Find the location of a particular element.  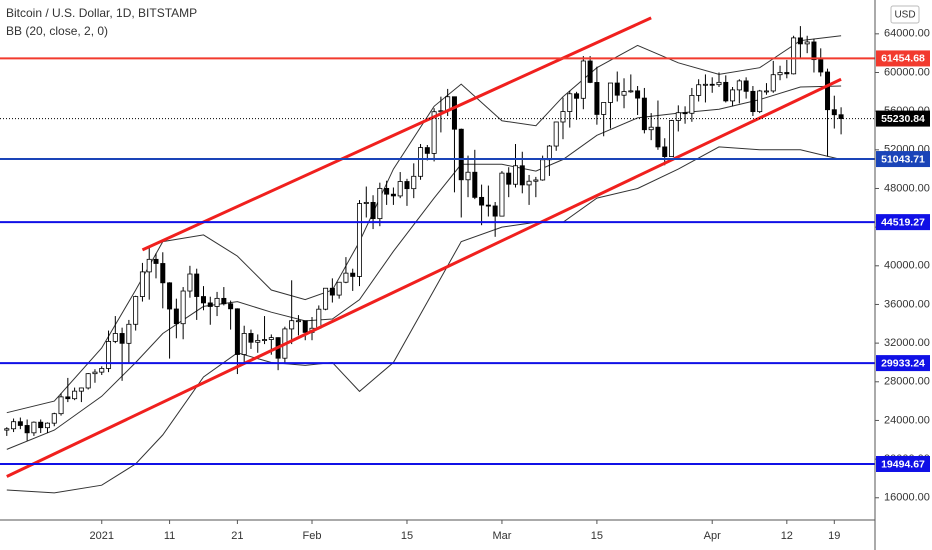

y-tick-label: 16000.00 is located at coordinates (907, 498).